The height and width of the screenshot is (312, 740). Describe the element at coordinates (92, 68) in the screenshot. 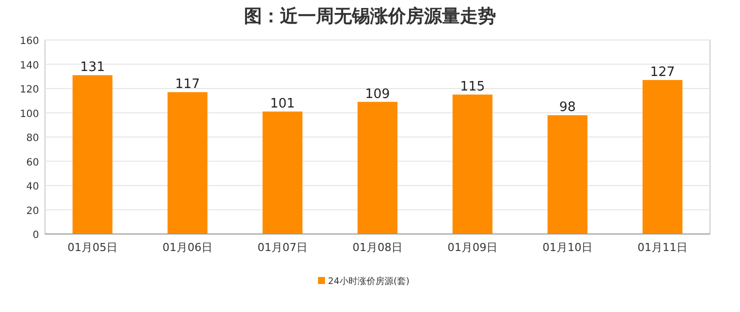

I see `data-label: 131` at that location.